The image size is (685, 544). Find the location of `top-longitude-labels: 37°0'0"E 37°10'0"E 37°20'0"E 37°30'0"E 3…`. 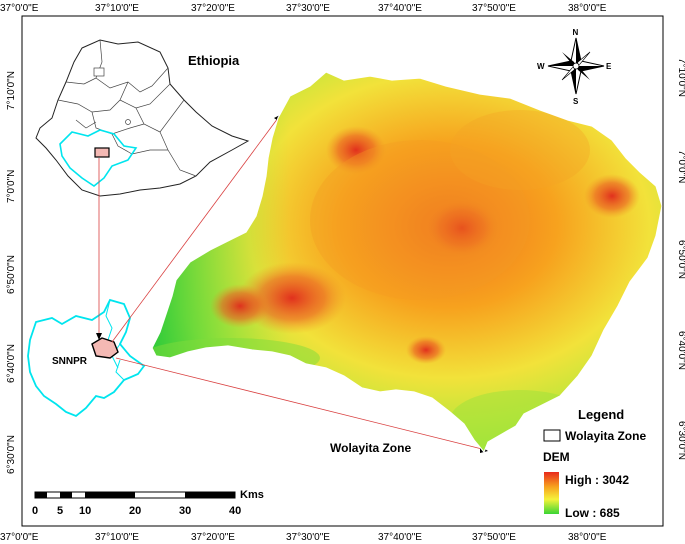

top-longitude-labels: 37°0'0"E 37°10'0"E 37°20'0"E 37°30'0"E 3… is located at coordinates (303, 8).